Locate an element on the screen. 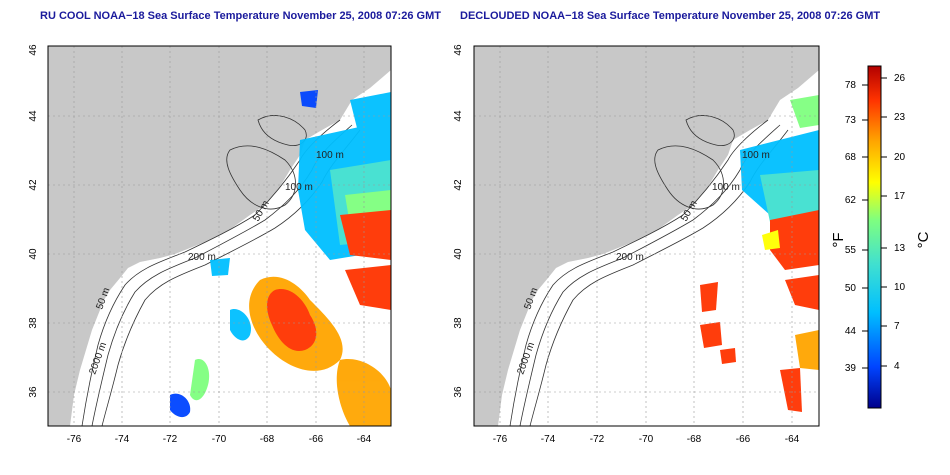 This screenshot has width=950, height=475. celsius-tick: 7 is located at coordinates (897, 326).